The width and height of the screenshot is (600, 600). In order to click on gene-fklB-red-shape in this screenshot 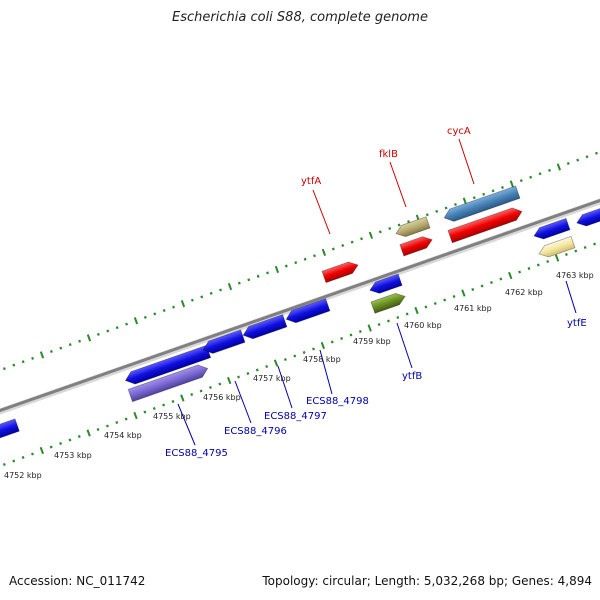, I will do `click(416, 245)`.